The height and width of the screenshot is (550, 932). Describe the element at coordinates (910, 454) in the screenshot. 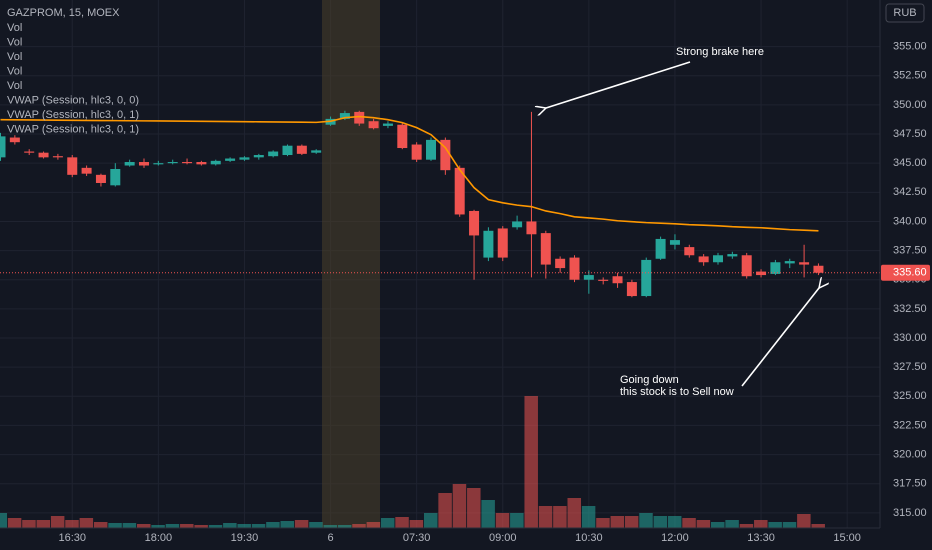

I see `y-tick-label: 320.00` at that location.